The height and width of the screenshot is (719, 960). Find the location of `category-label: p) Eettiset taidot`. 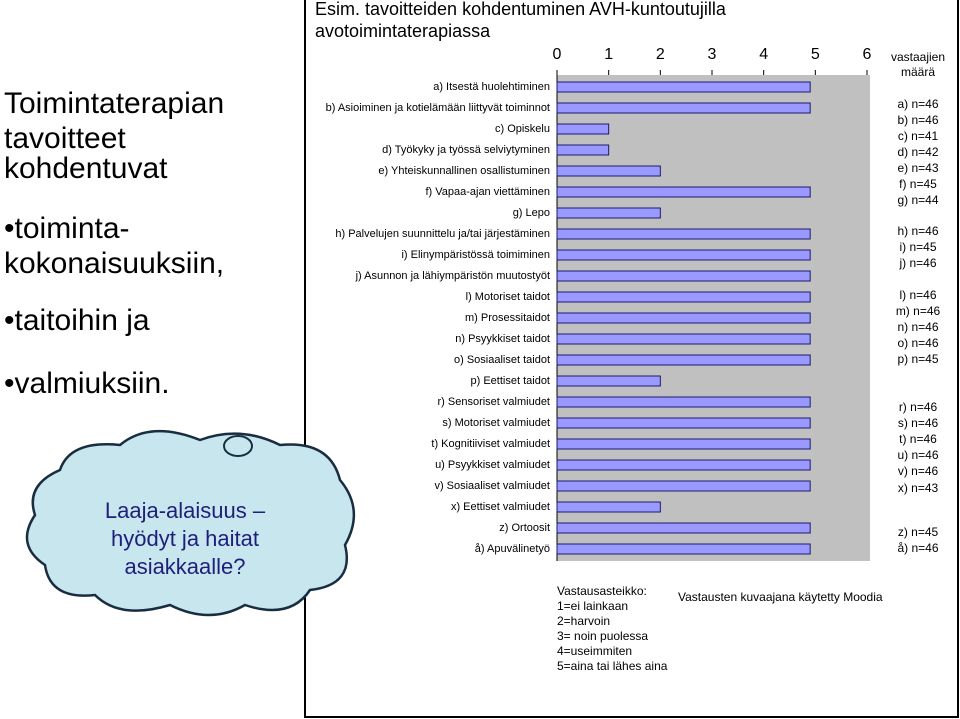

category-label: p) Eettiset taidot is located at coordinates (511, 381).